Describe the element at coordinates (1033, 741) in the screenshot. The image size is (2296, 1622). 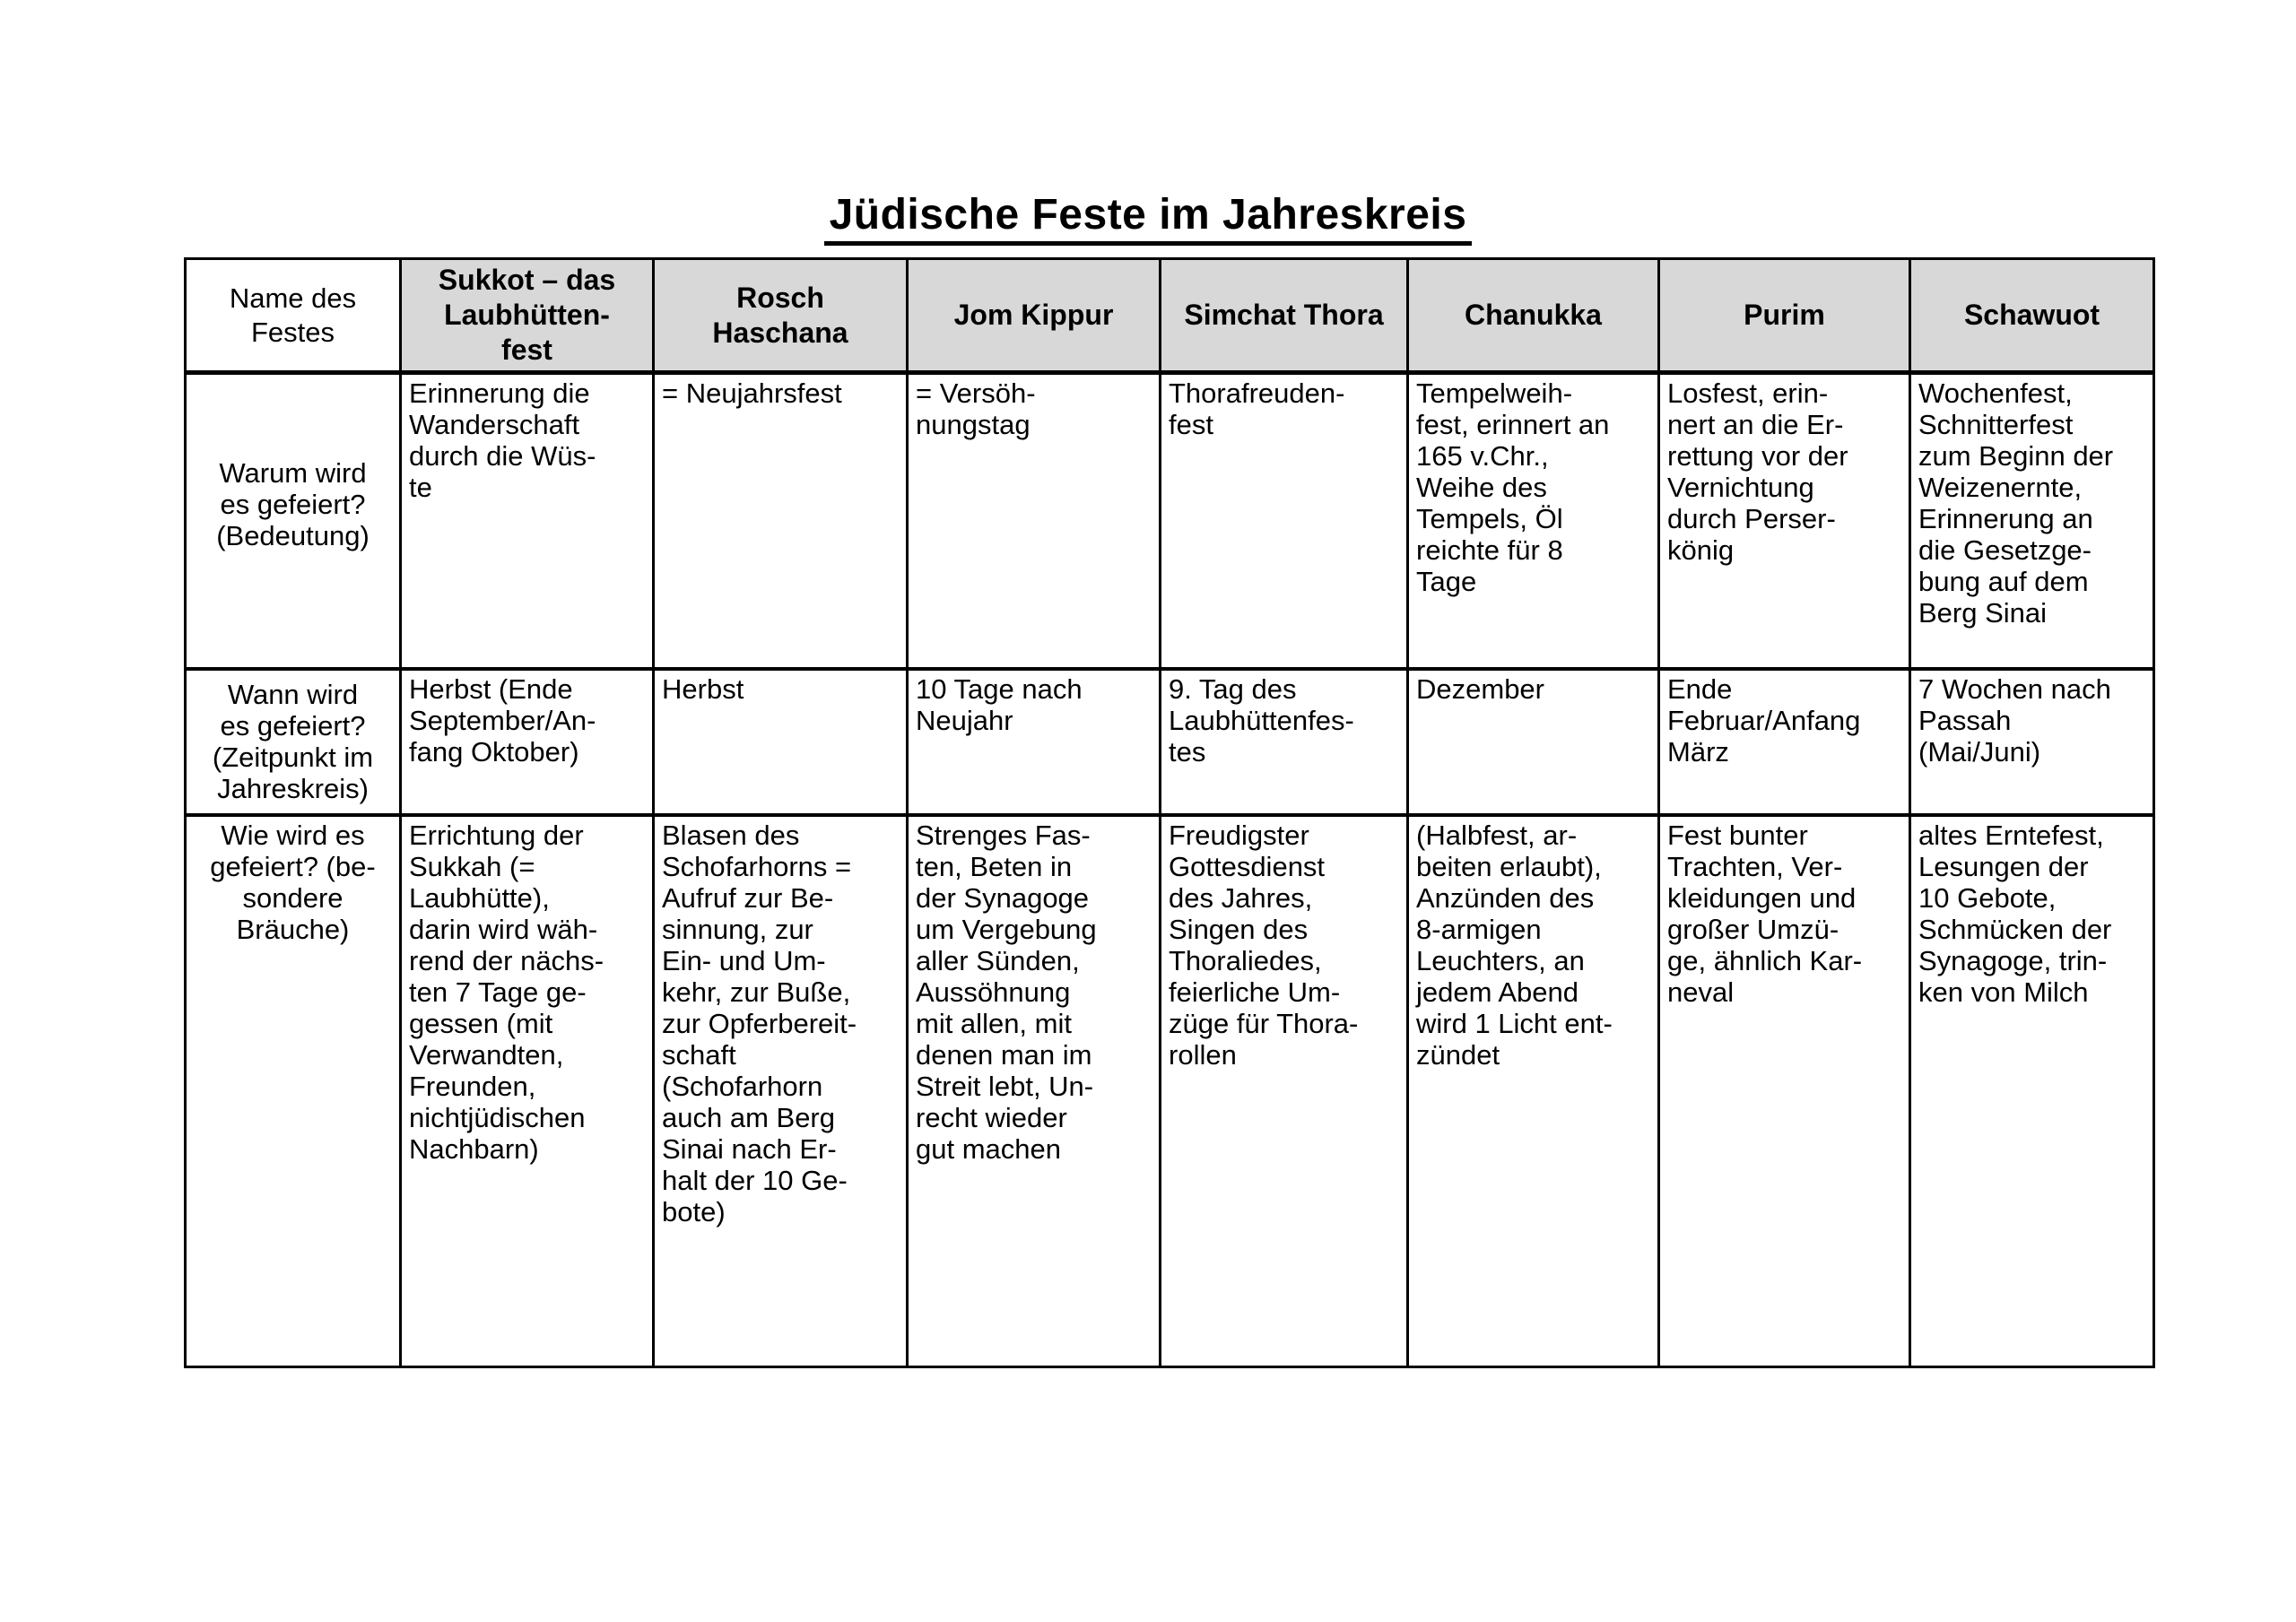
I see `cell-wann-jom-kippur: 10 Tage nach Neujahr` at that location.